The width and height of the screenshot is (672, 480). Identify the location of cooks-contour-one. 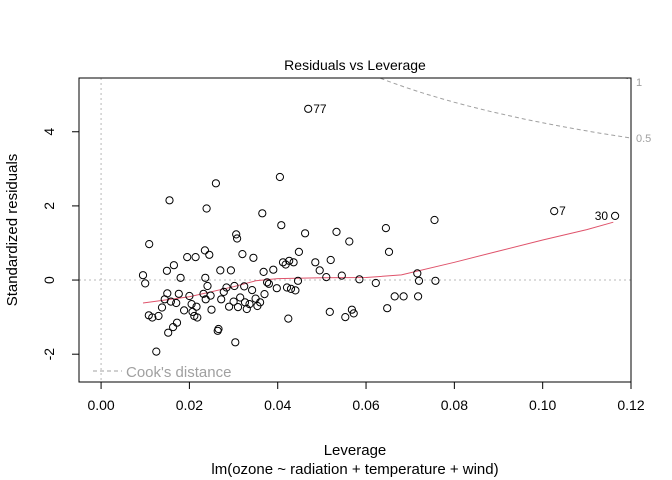
(627, 79).